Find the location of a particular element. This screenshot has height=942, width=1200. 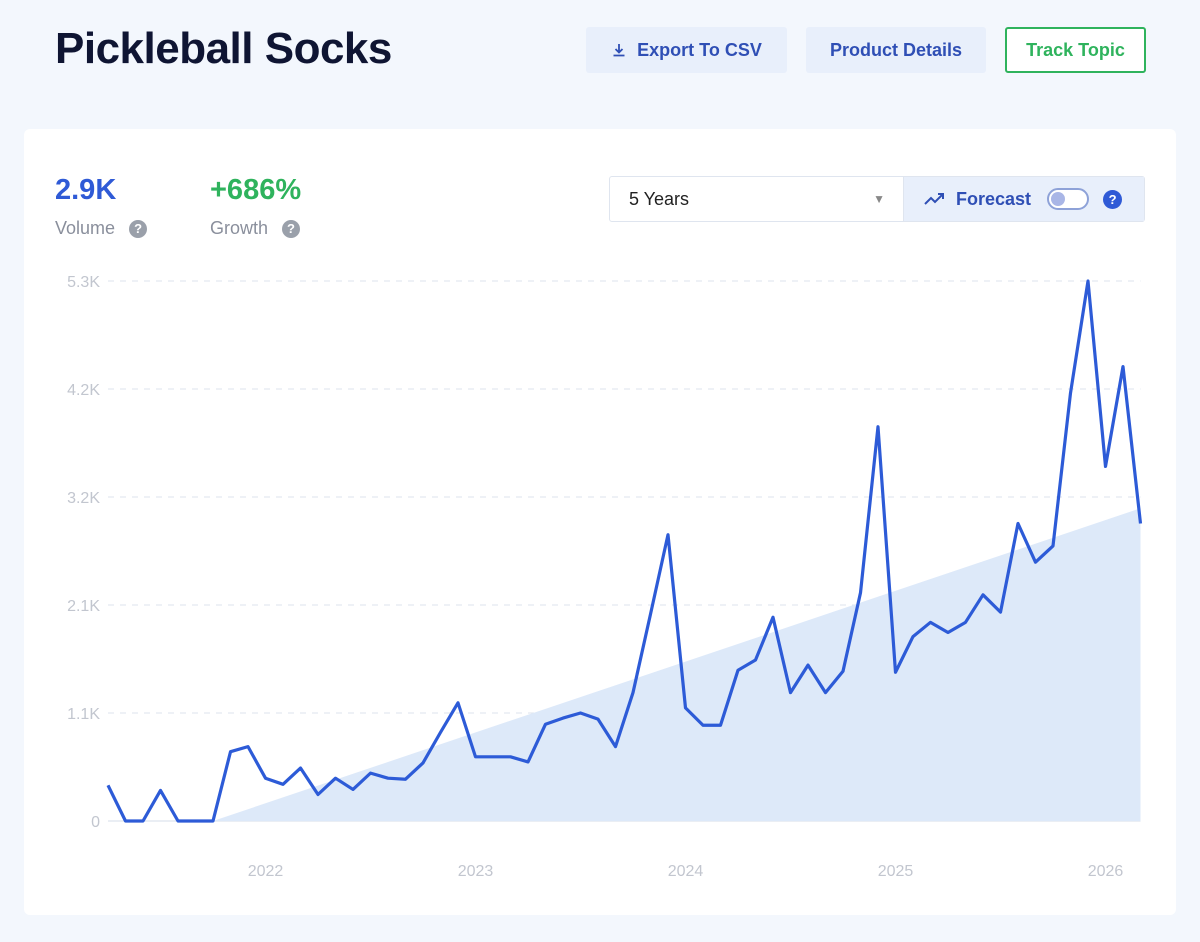

y-tick-label: 2.1K is located at coordinates (83, 606).